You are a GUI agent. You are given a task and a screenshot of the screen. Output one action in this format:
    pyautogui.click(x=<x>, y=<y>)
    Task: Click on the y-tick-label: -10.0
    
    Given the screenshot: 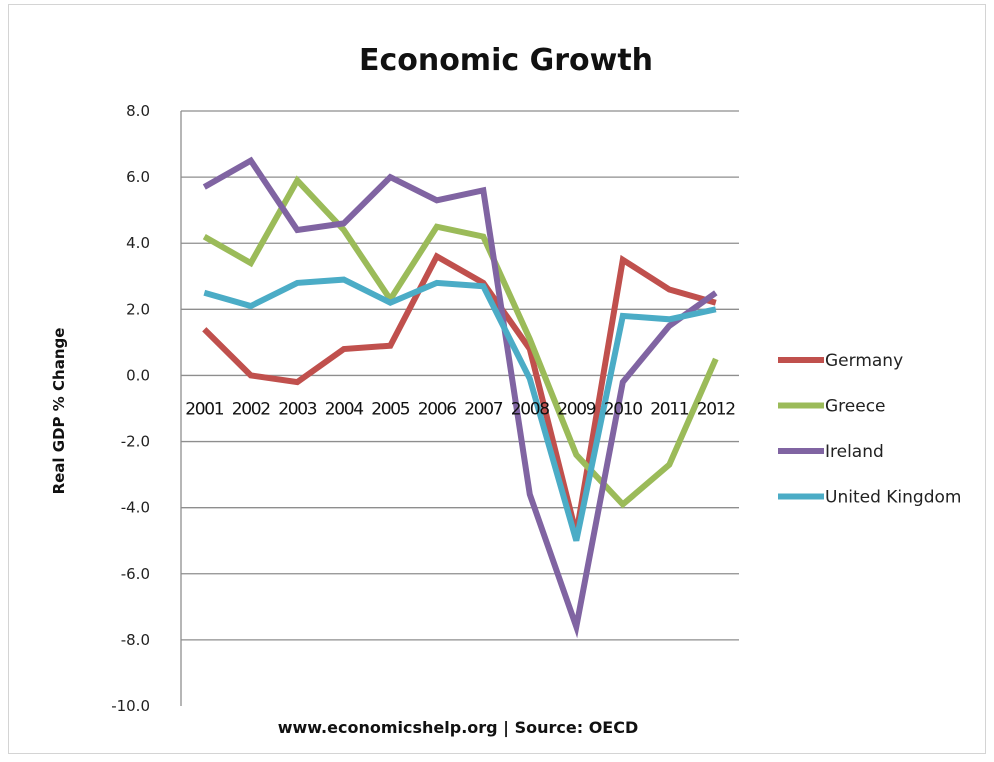 What is the action you would take?
    pyautogui.click(x=130, y=706)
    